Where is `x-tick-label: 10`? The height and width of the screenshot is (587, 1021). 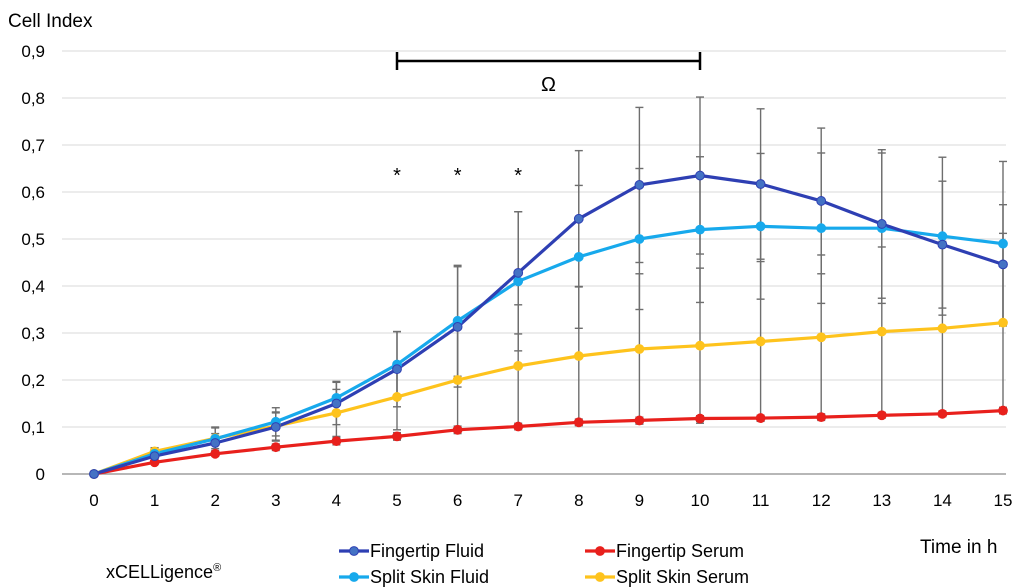
x-tick-label: 10 is located at coordinates (700, 500).